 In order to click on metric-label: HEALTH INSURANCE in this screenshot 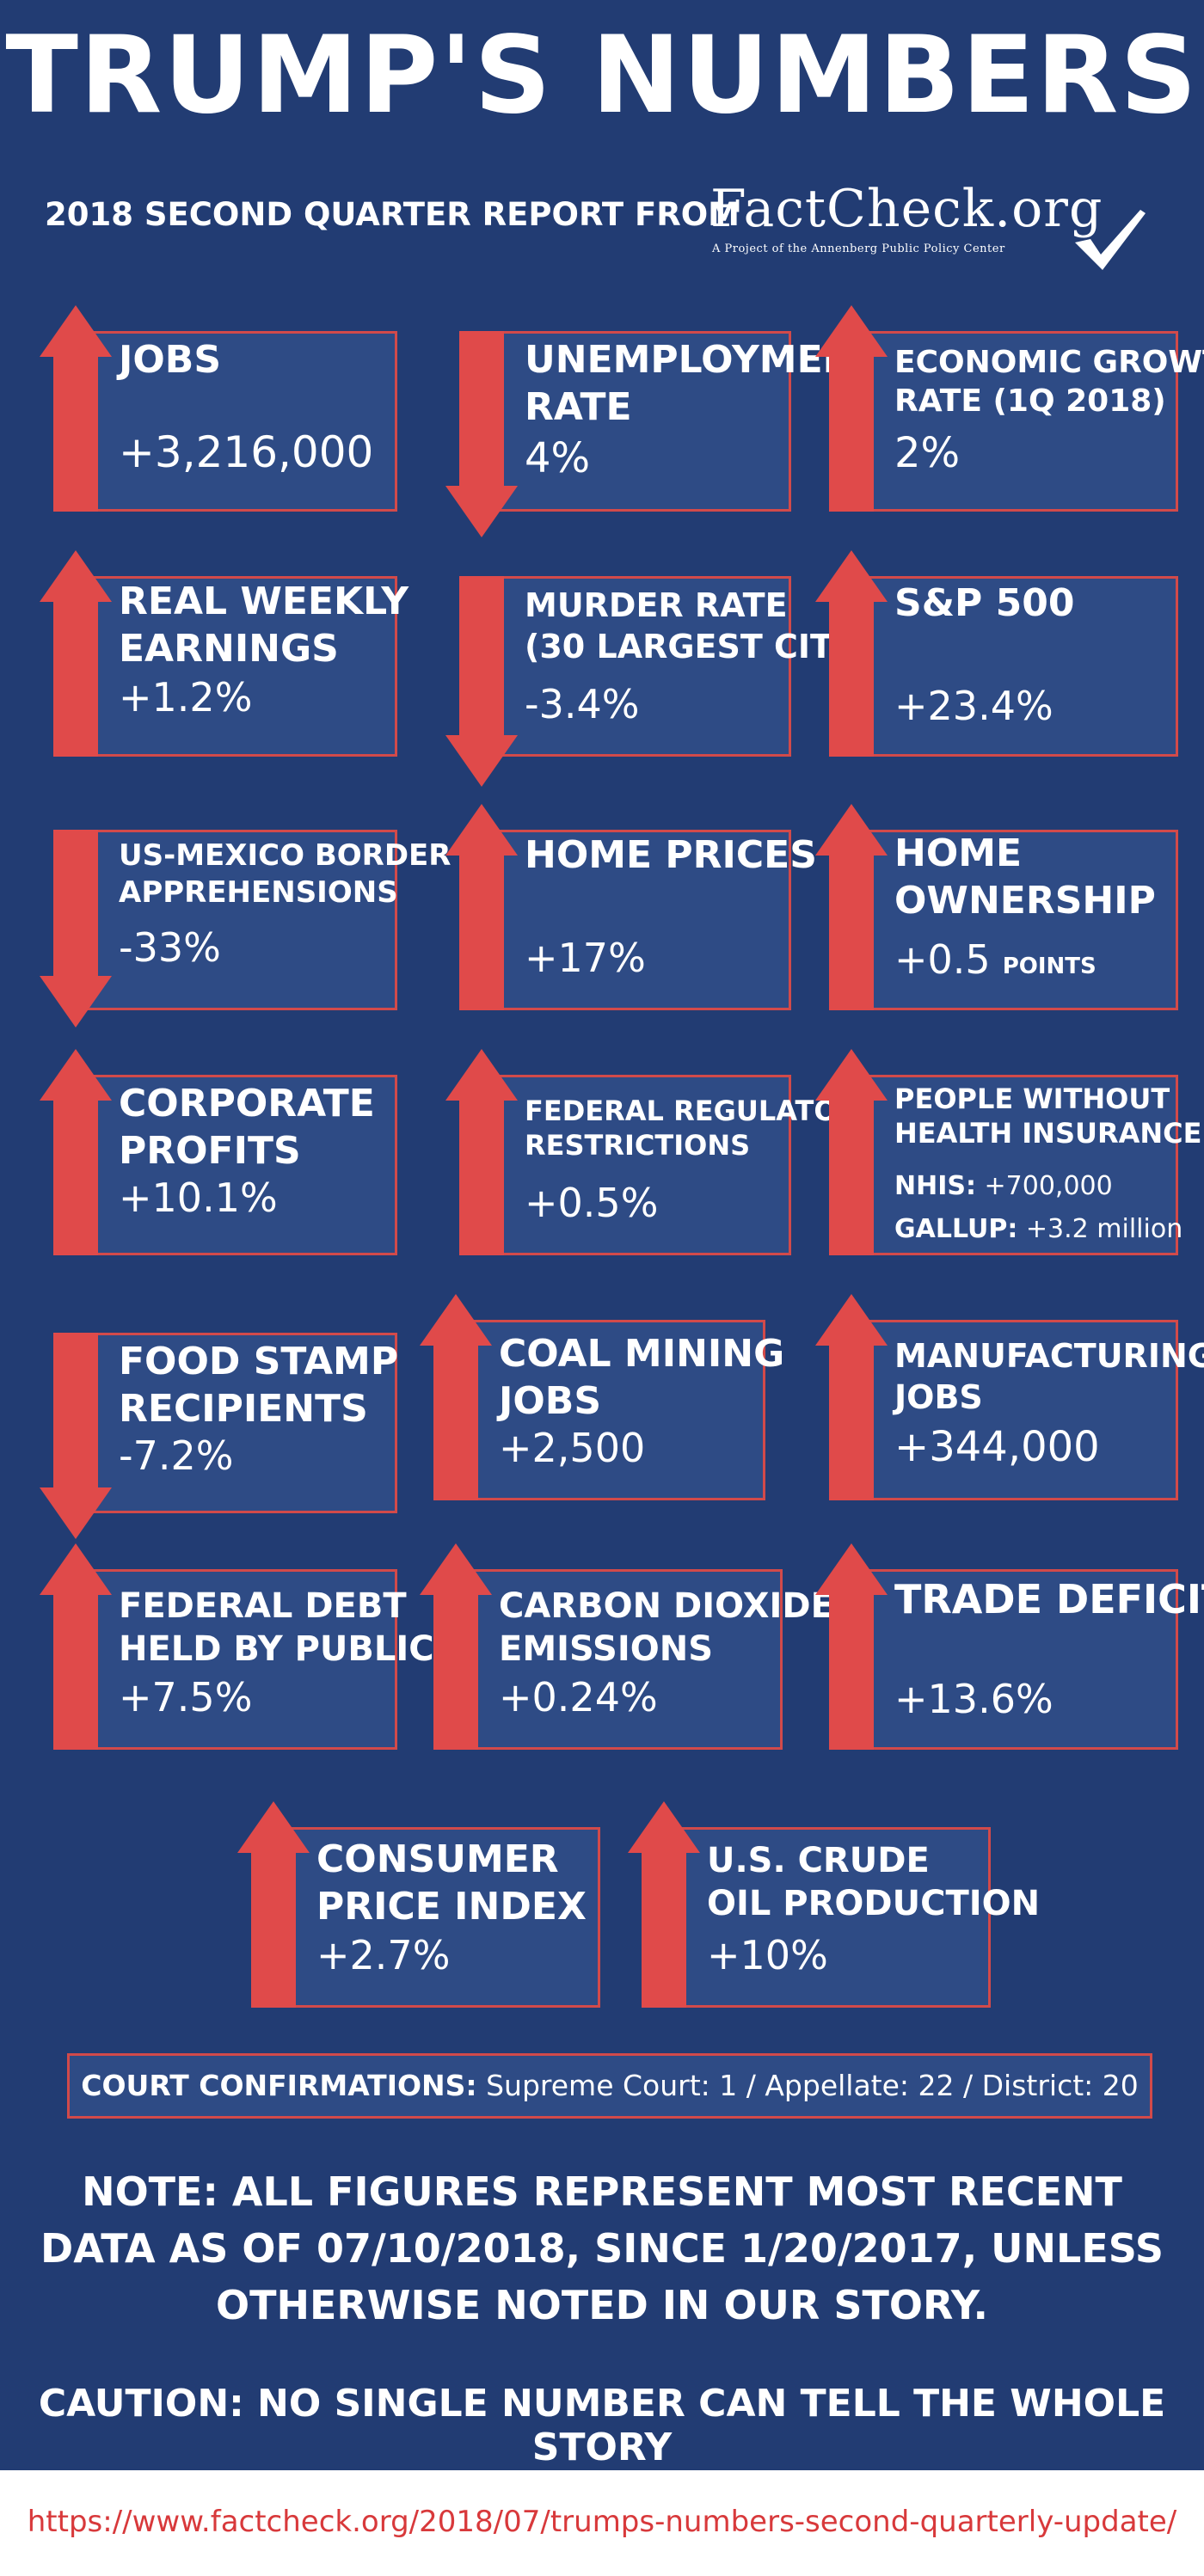, I will do `click(1048, 1133)`.